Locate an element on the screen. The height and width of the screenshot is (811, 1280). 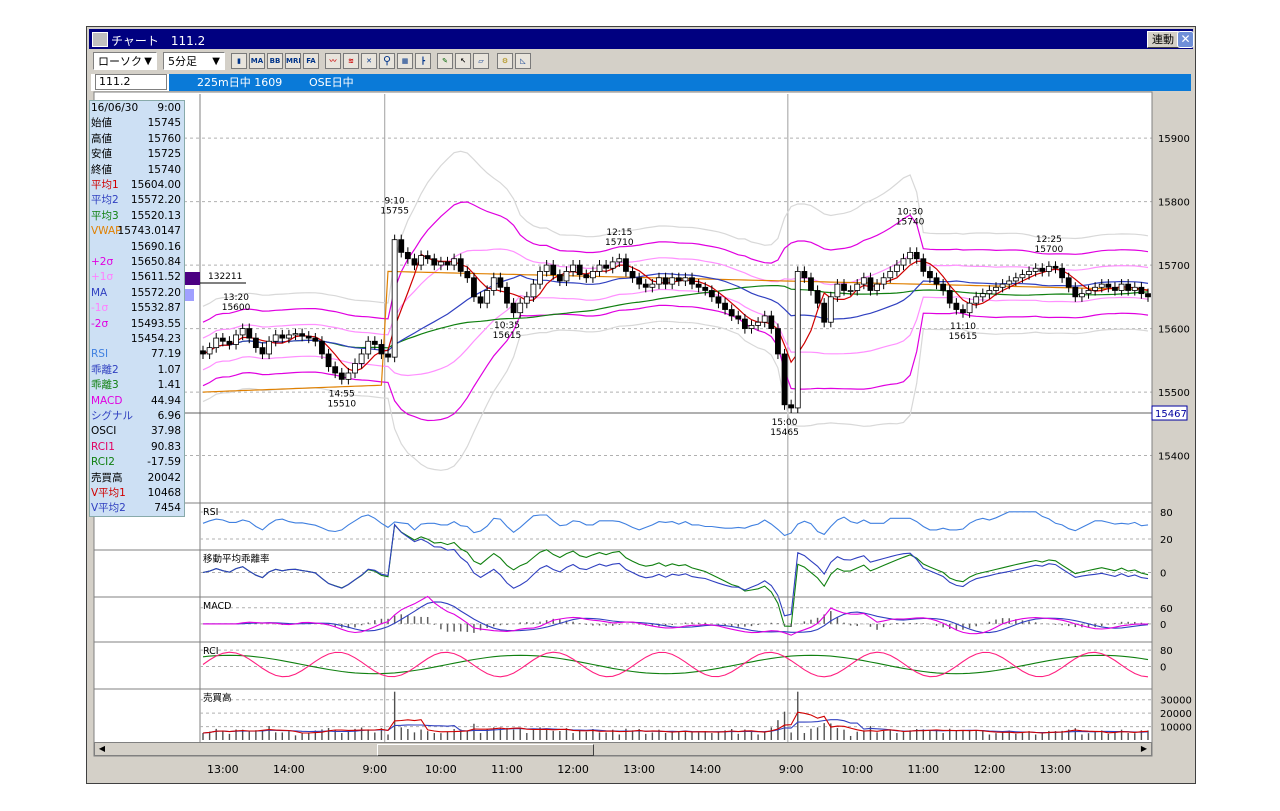
line-tool-icon: 〰 is located at coordinates (333, 61).